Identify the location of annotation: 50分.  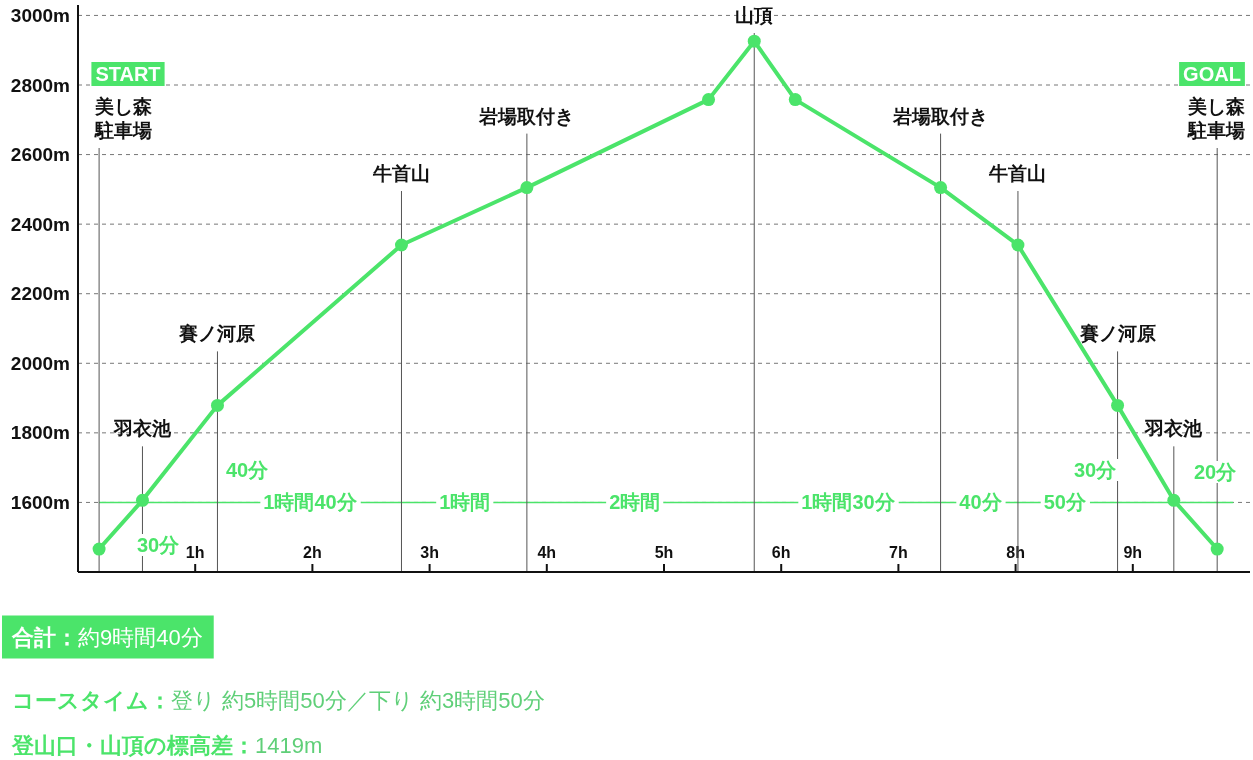
(1065, 502).